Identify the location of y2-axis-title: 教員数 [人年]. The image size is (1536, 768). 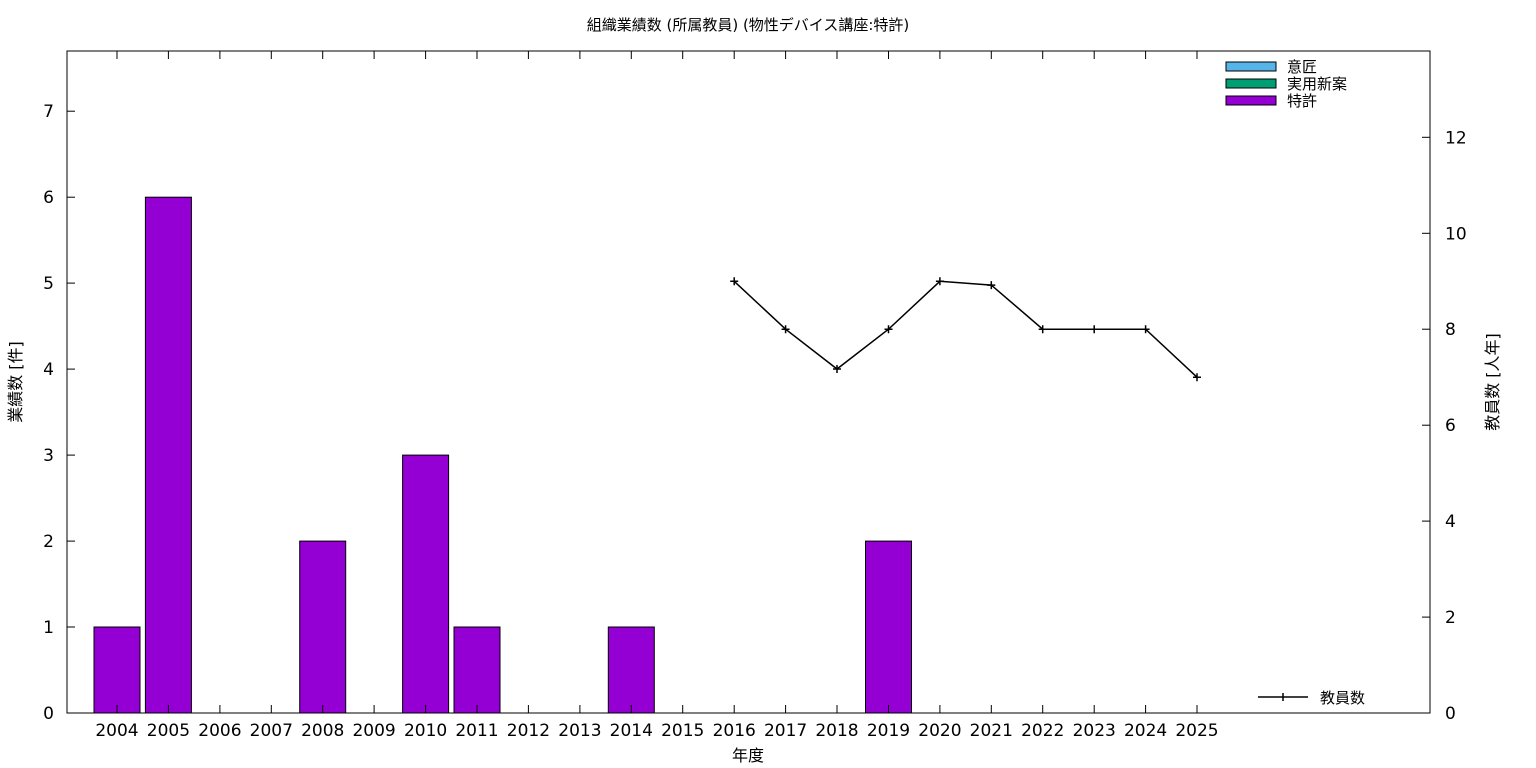
(1492, 382).